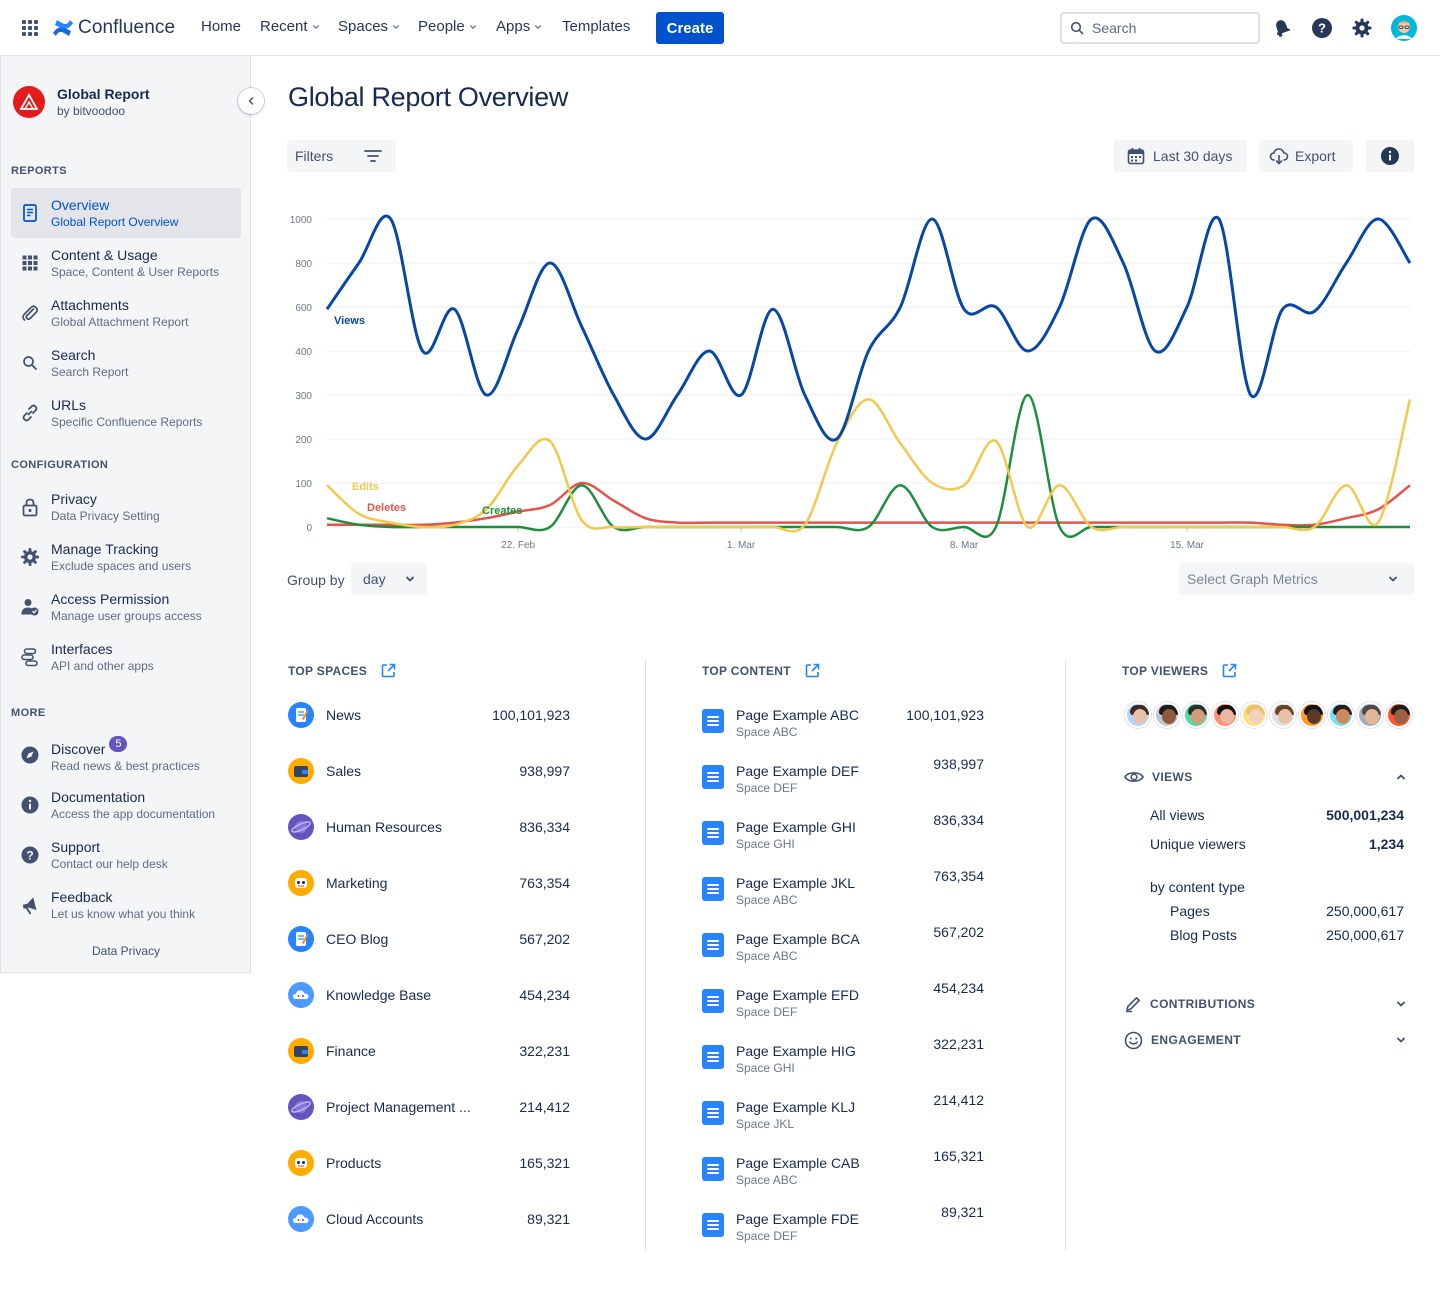  What do you see at coordinates (519, 26) in the screenshot?
I see `nav-apps: Apps` at bounding box center [519, 26].